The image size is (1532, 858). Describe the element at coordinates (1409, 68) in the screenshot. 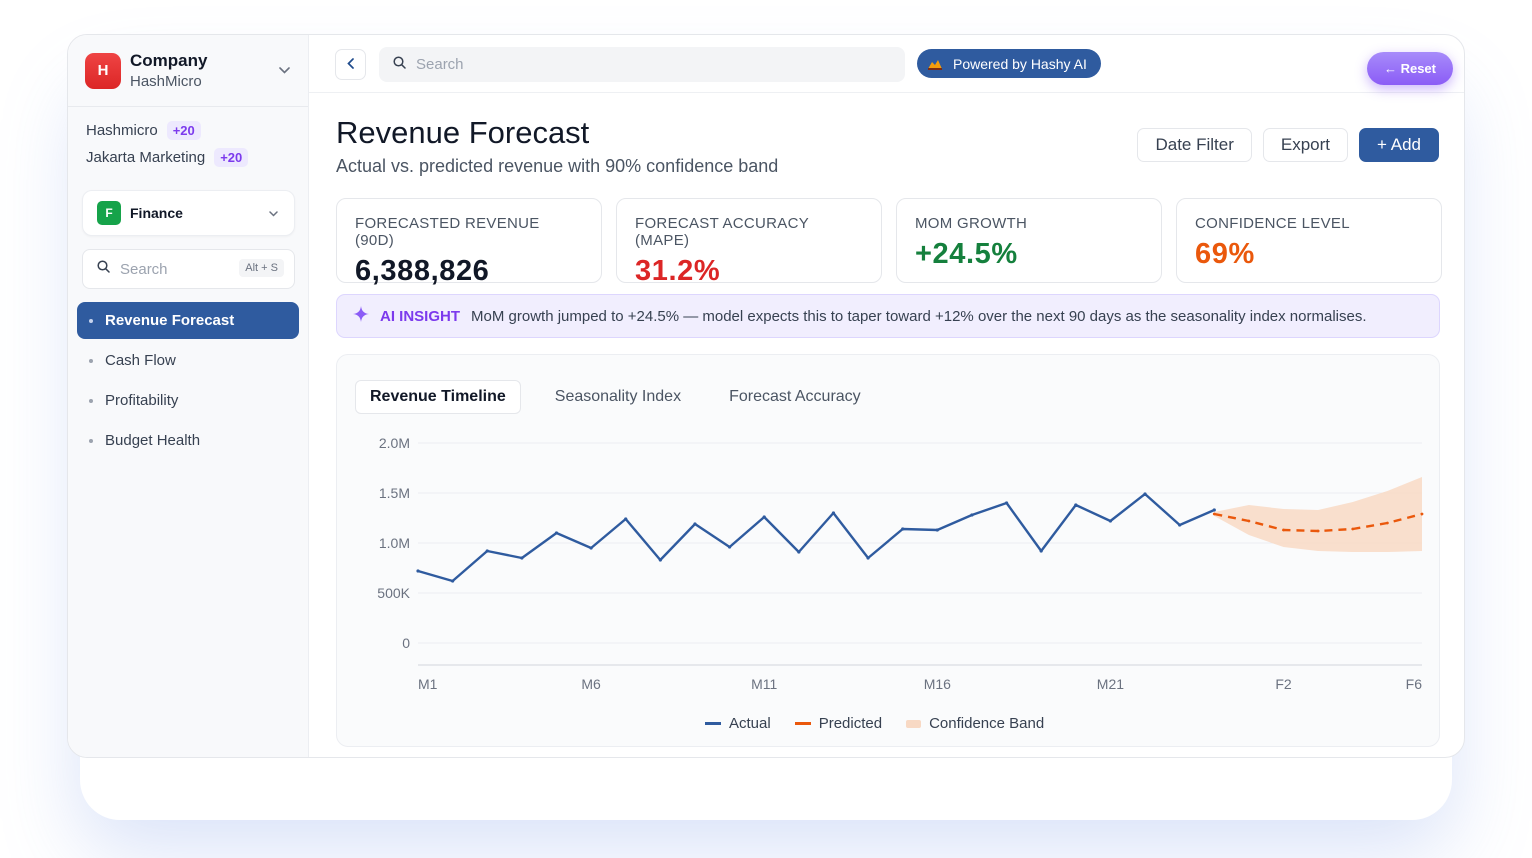

I see `reset-button: ← Reset` at that location.